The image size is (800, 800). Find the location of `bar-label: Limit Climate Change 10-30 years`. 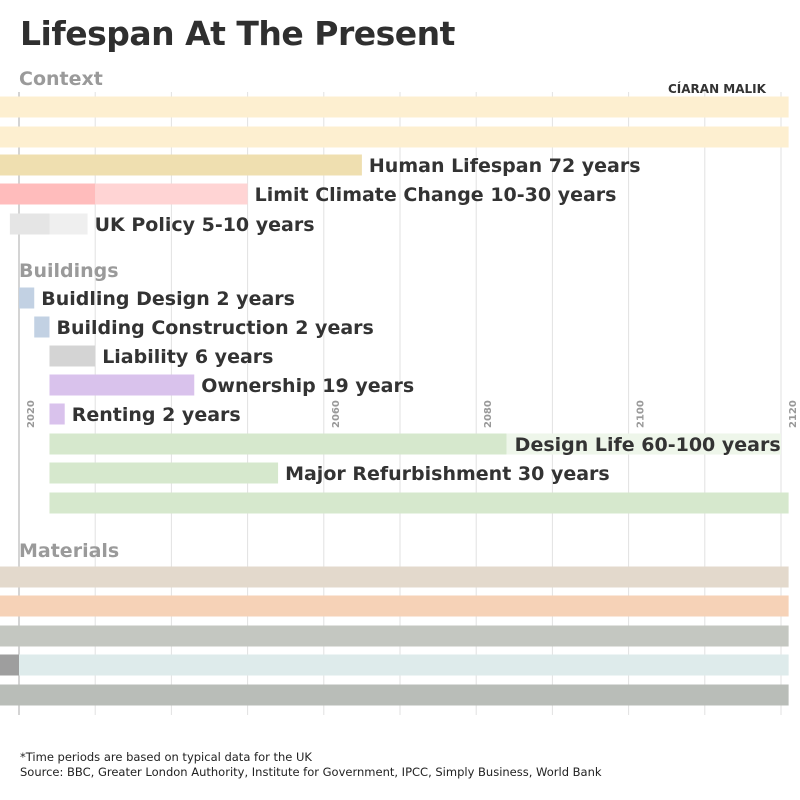

bar-label: Limit Climate Change 10-30 years is located at coordinates (436, 195).